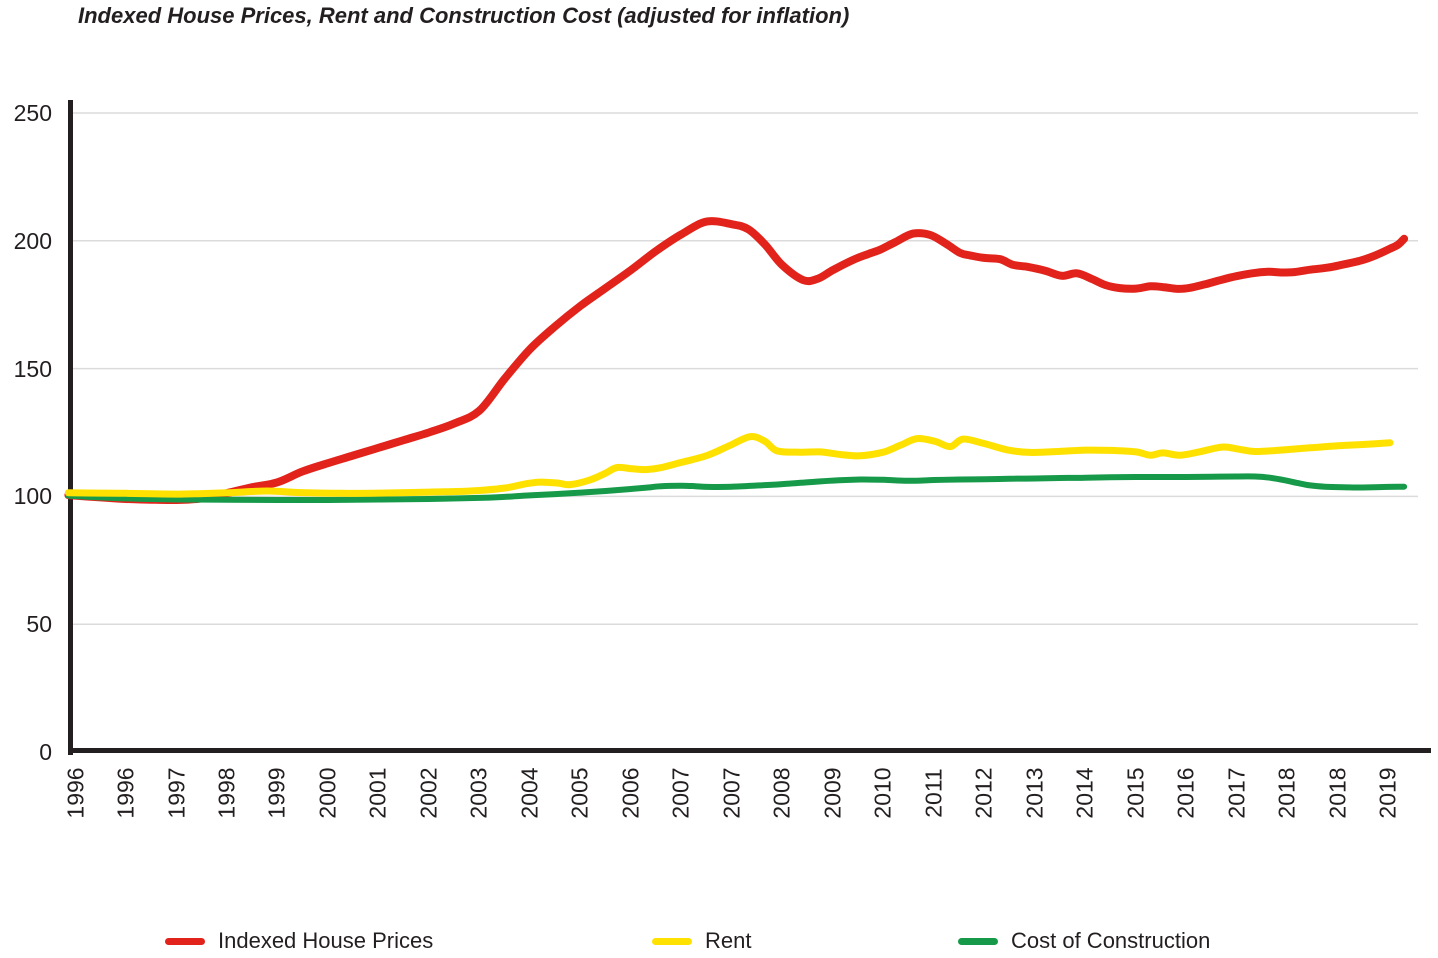 This screenshot has width=1438, height=958. Describe the element at coordinates (125, 793) in the screenshot. I see `x-tick-label-1-1996: 1996` at that location.